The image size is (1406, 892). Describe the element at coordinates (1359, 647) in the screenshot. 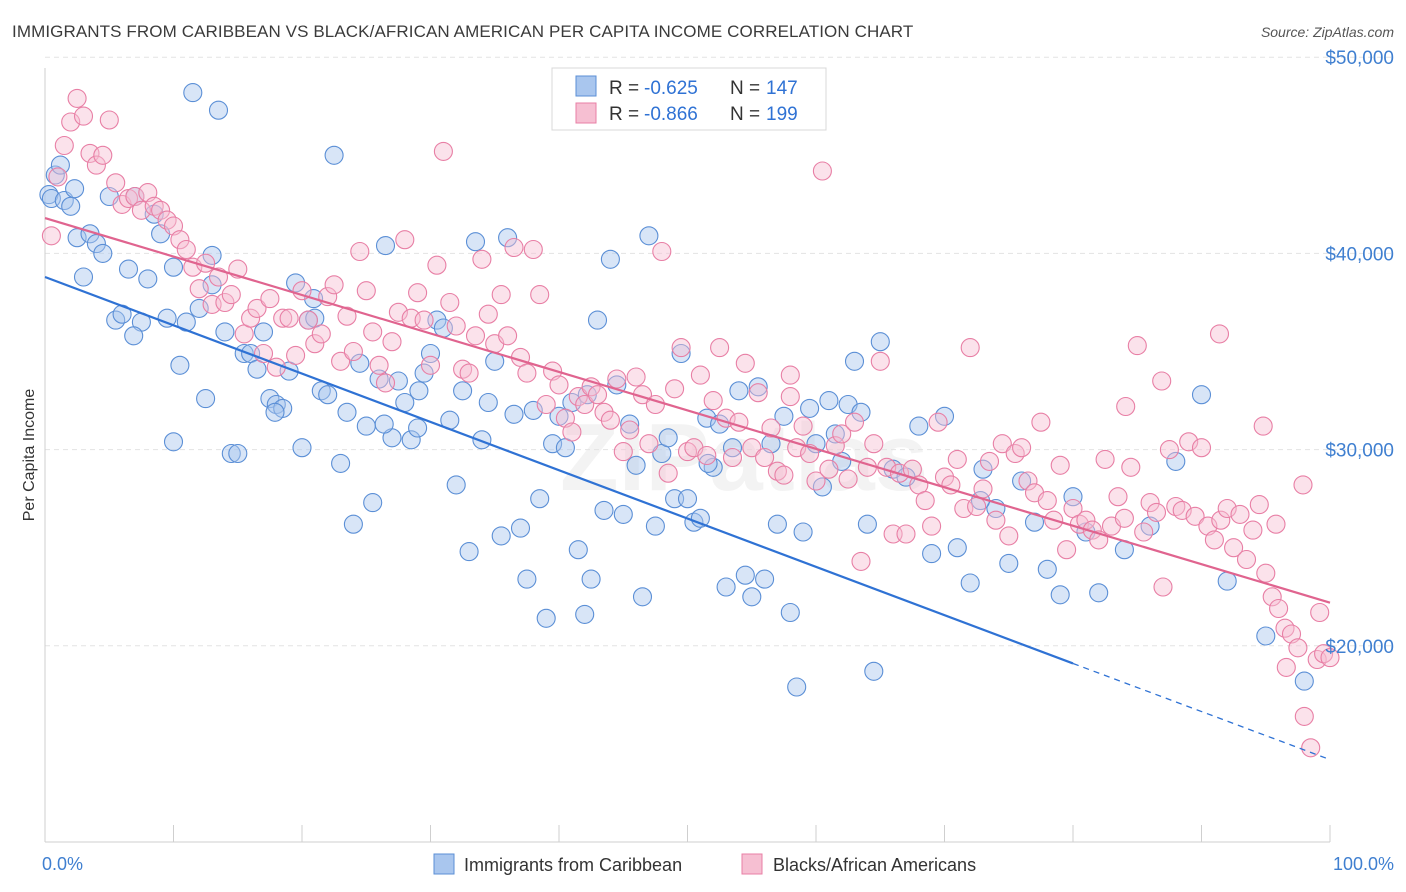

I see `y-tick-label: $20,000` at that location.